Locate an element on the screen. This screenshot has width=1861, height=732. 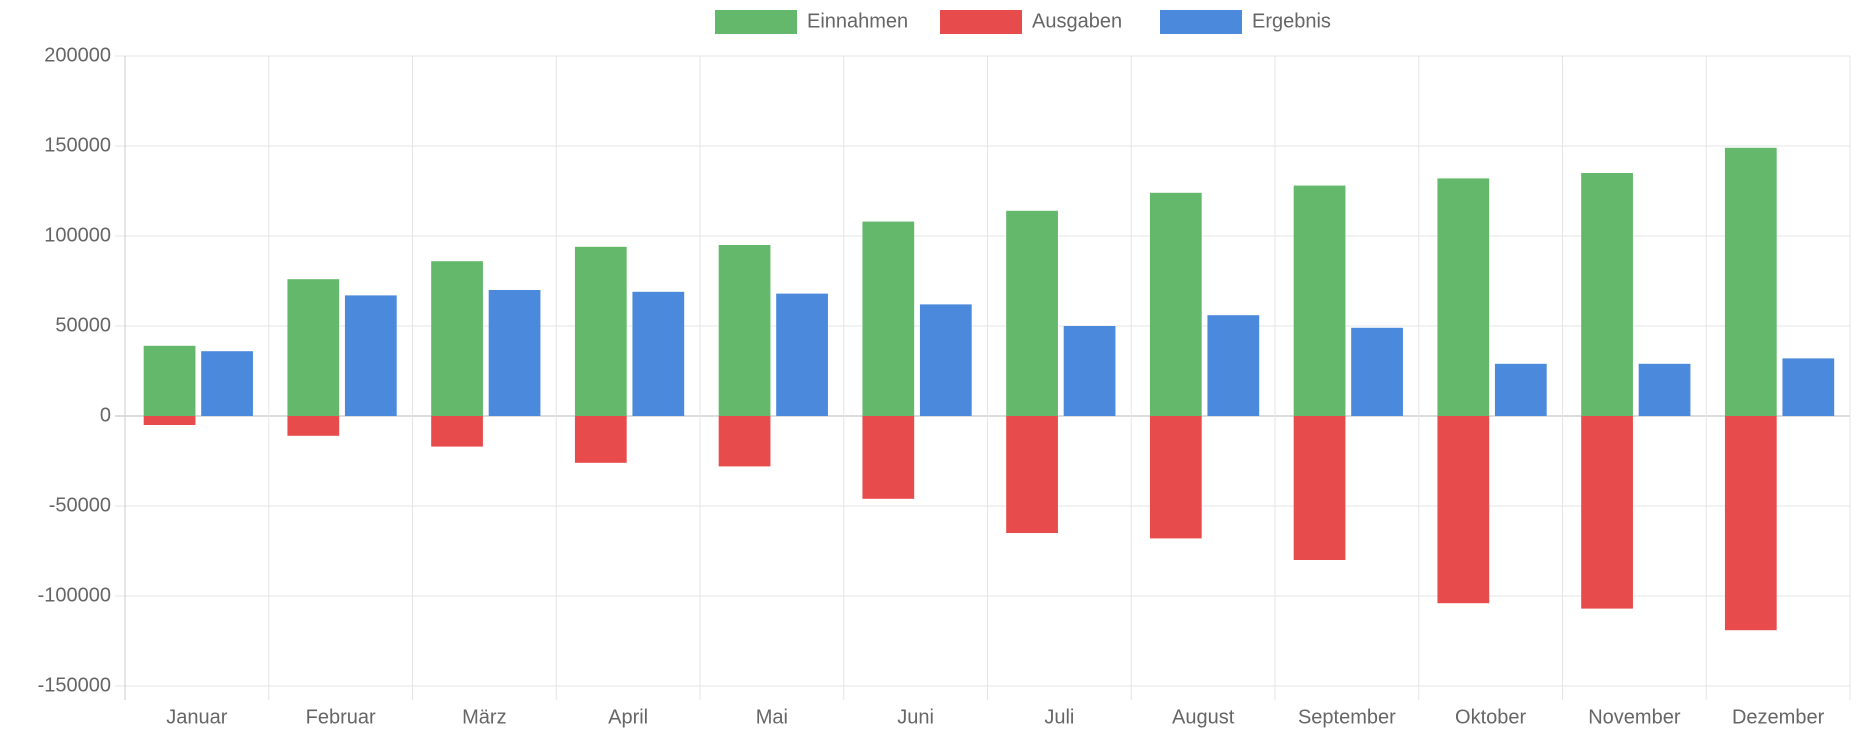
legend-label: Ergebnis is located at coordinates (1291, 21).